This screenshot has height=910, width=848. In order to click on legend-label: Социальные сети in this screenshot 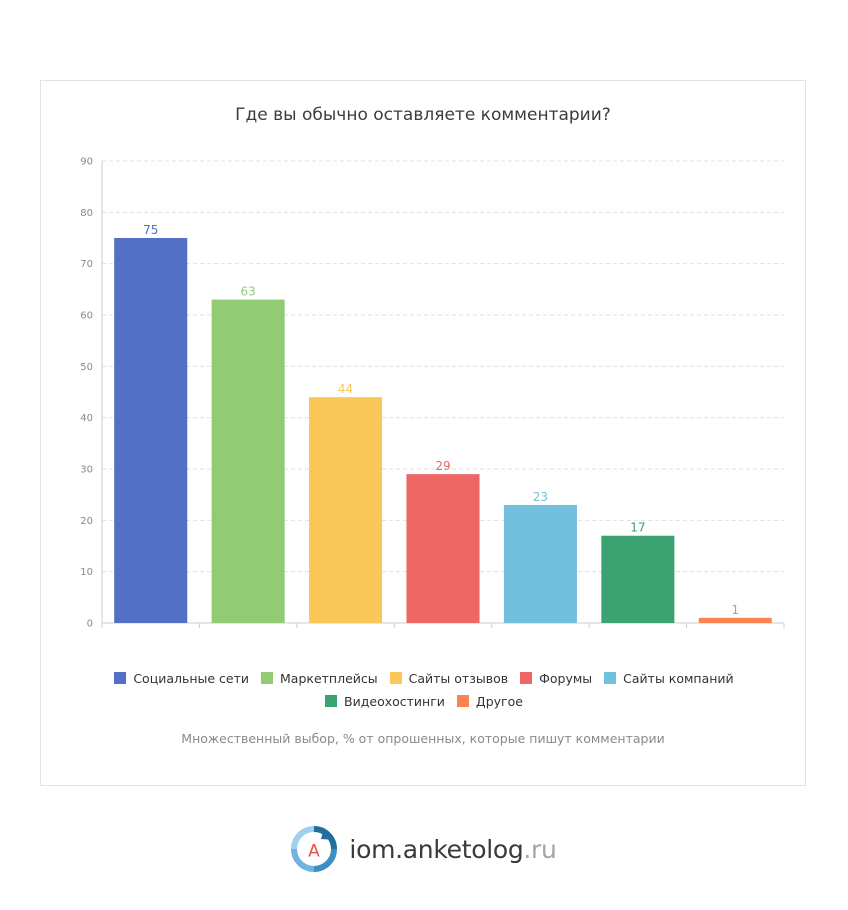, I will do `click(191, 678)`.